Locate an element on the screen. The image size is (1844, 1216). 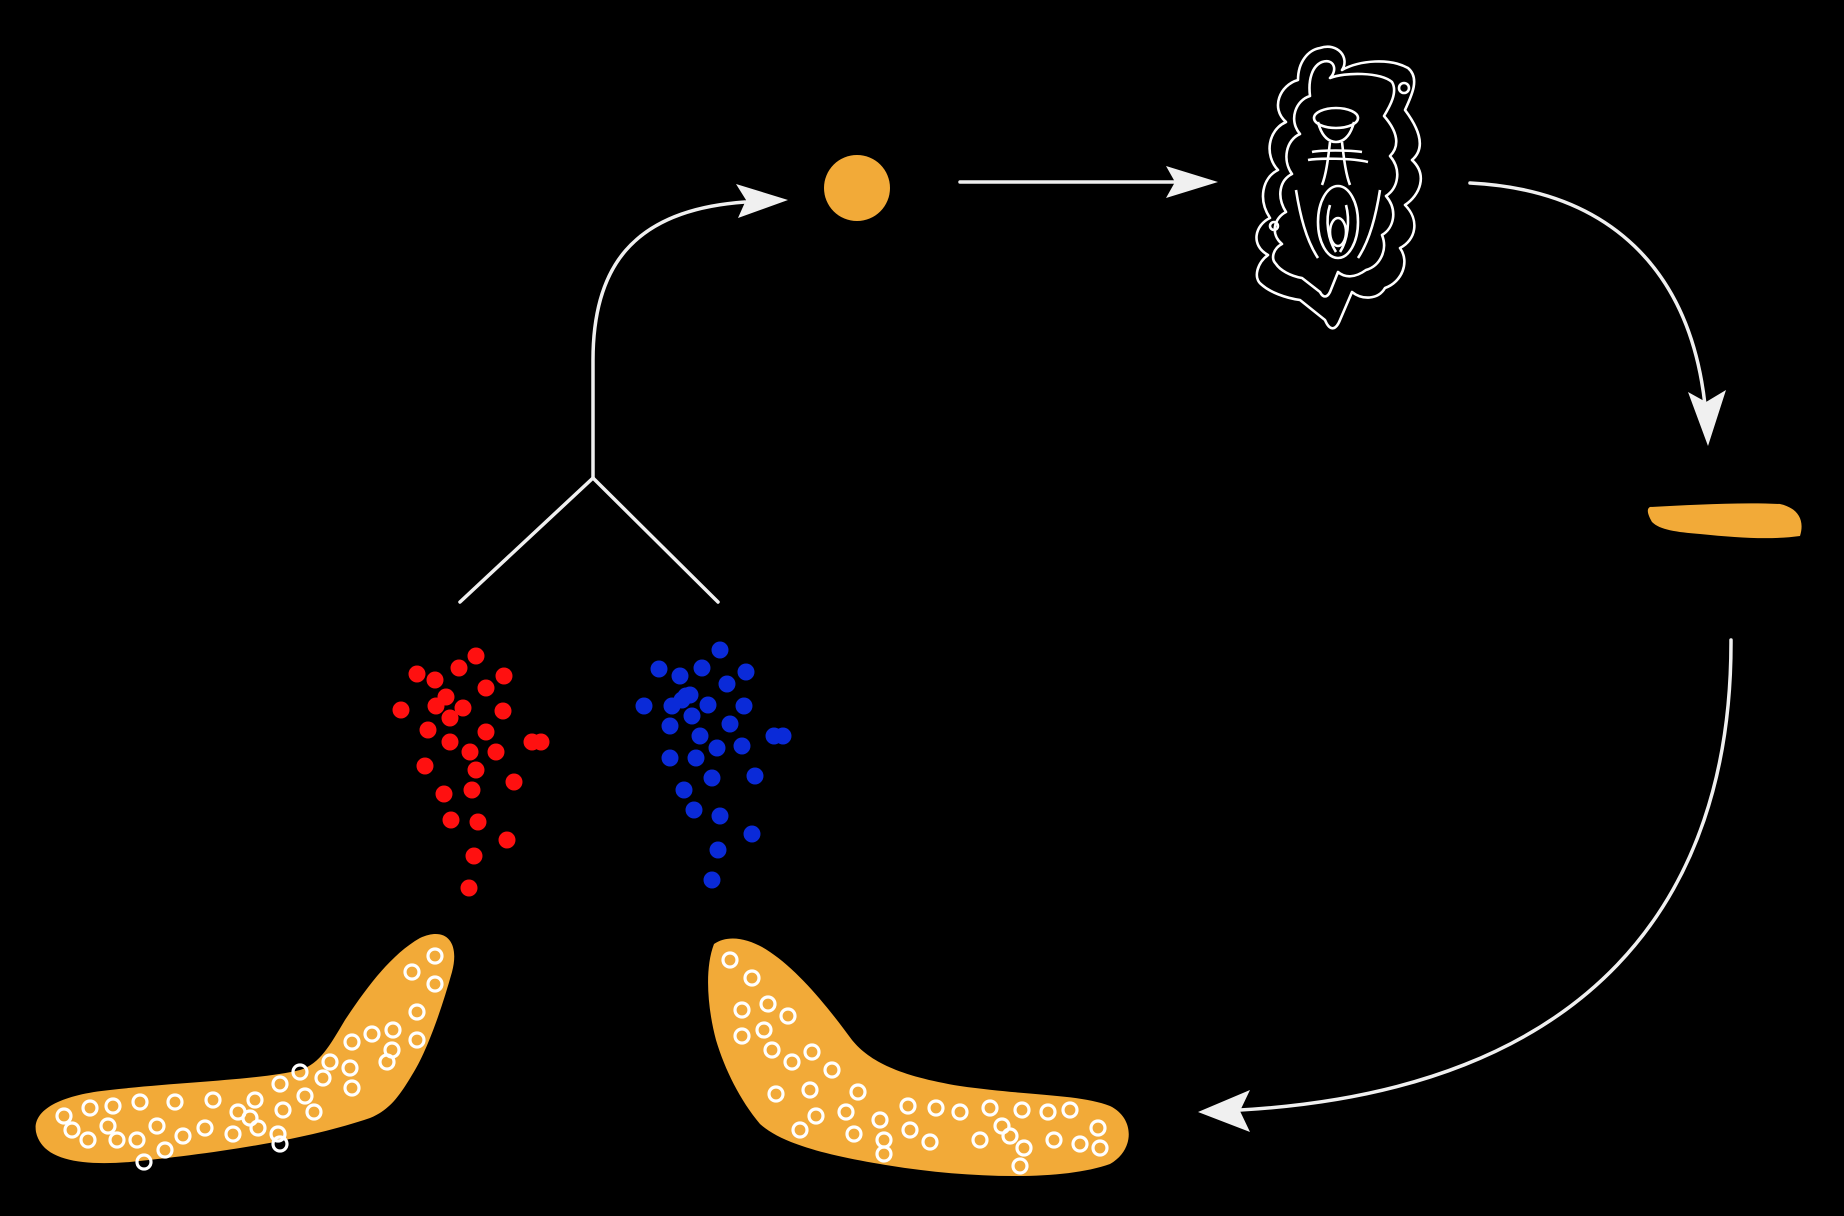
embryo-outline-icon is located at coordinates (1339, 187).